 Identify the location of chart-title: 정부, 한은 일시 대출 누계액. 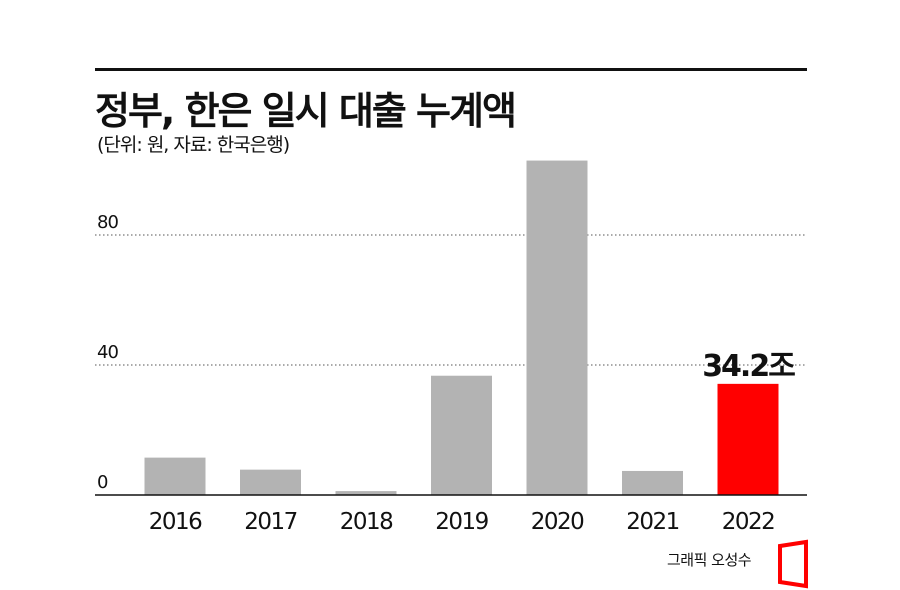
(306, 111).